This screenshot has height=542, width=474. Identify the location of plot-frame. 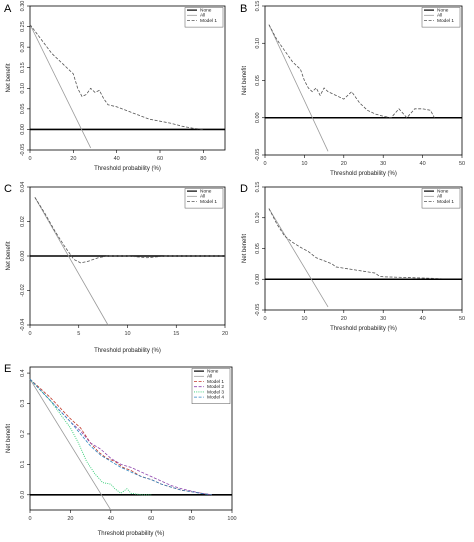
(127, 78).